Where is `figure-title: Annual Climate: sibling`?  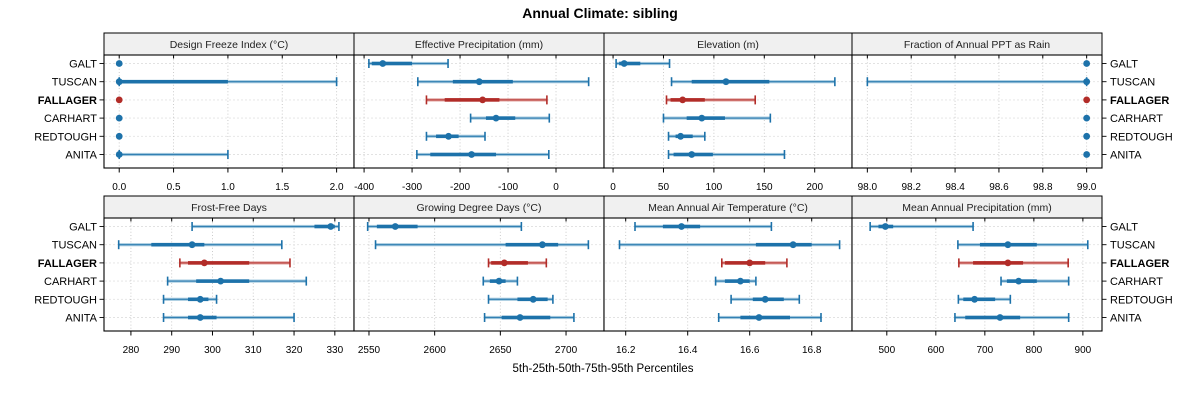 figure-title: Annual Climate: sibling is located at coordinates (600, 13).